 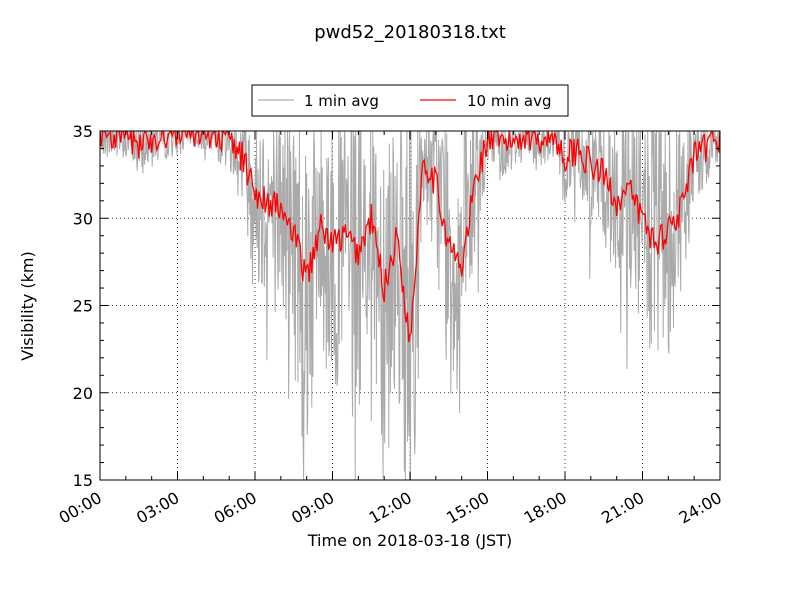 What do you see at coordinates (312, 508) in the screenshot?
I see `x-tick-label: 09:00` at bounding box center [312, 508].